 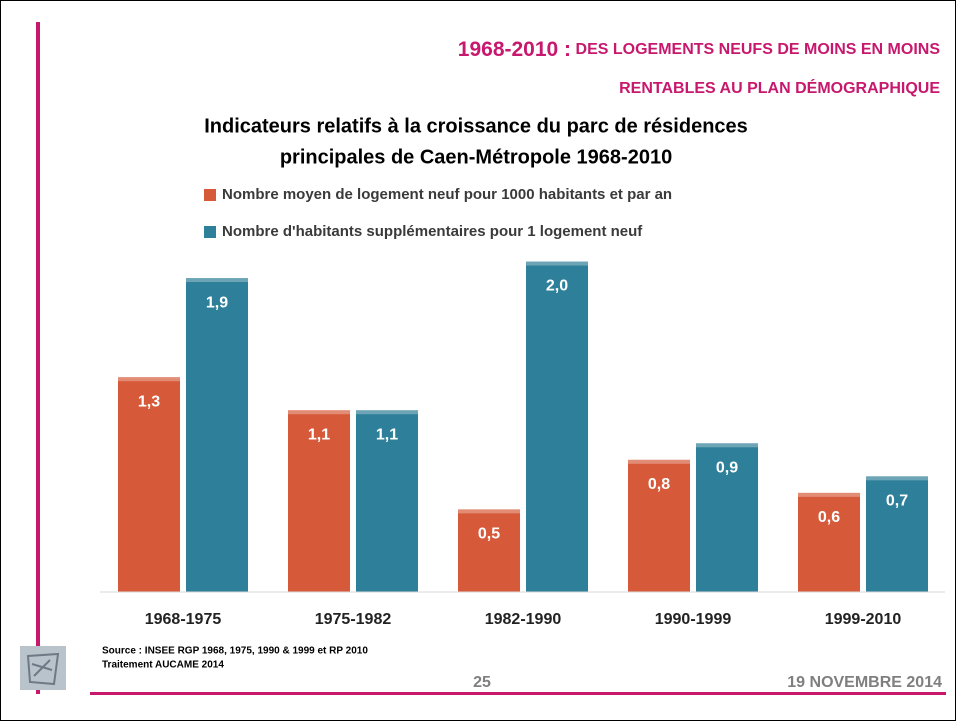 What do you see at coordinates (476, 157) in the screenshot?
I see `chart-title: principales de Caen-Métropole 1968-2010` at bounding box center [476, 157].